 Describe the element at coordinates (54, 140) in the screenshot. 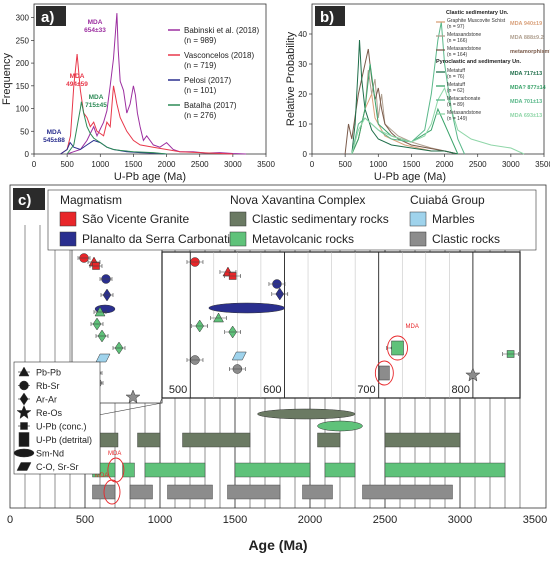

I see `mda-value: 545±88` at that location.